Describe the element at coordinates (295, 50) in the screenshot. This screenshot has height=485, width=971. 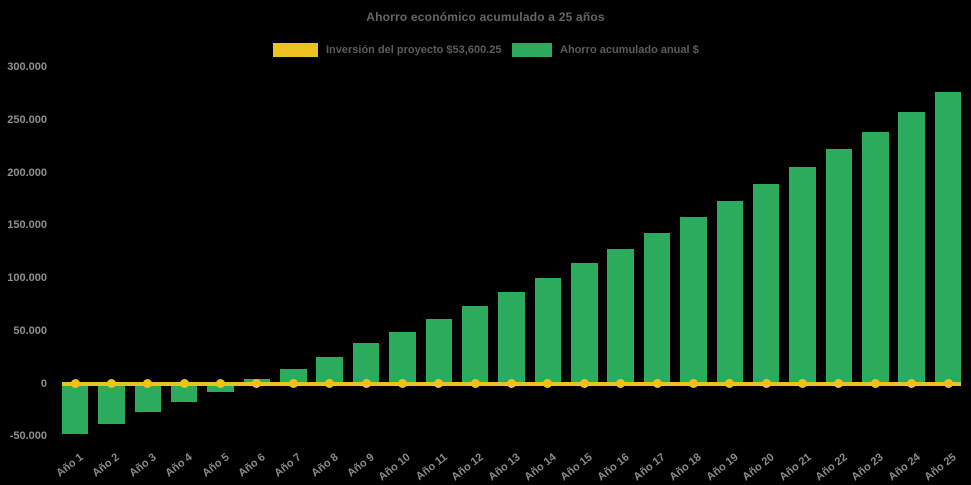
I see `legend-swatch-investment` at that location.